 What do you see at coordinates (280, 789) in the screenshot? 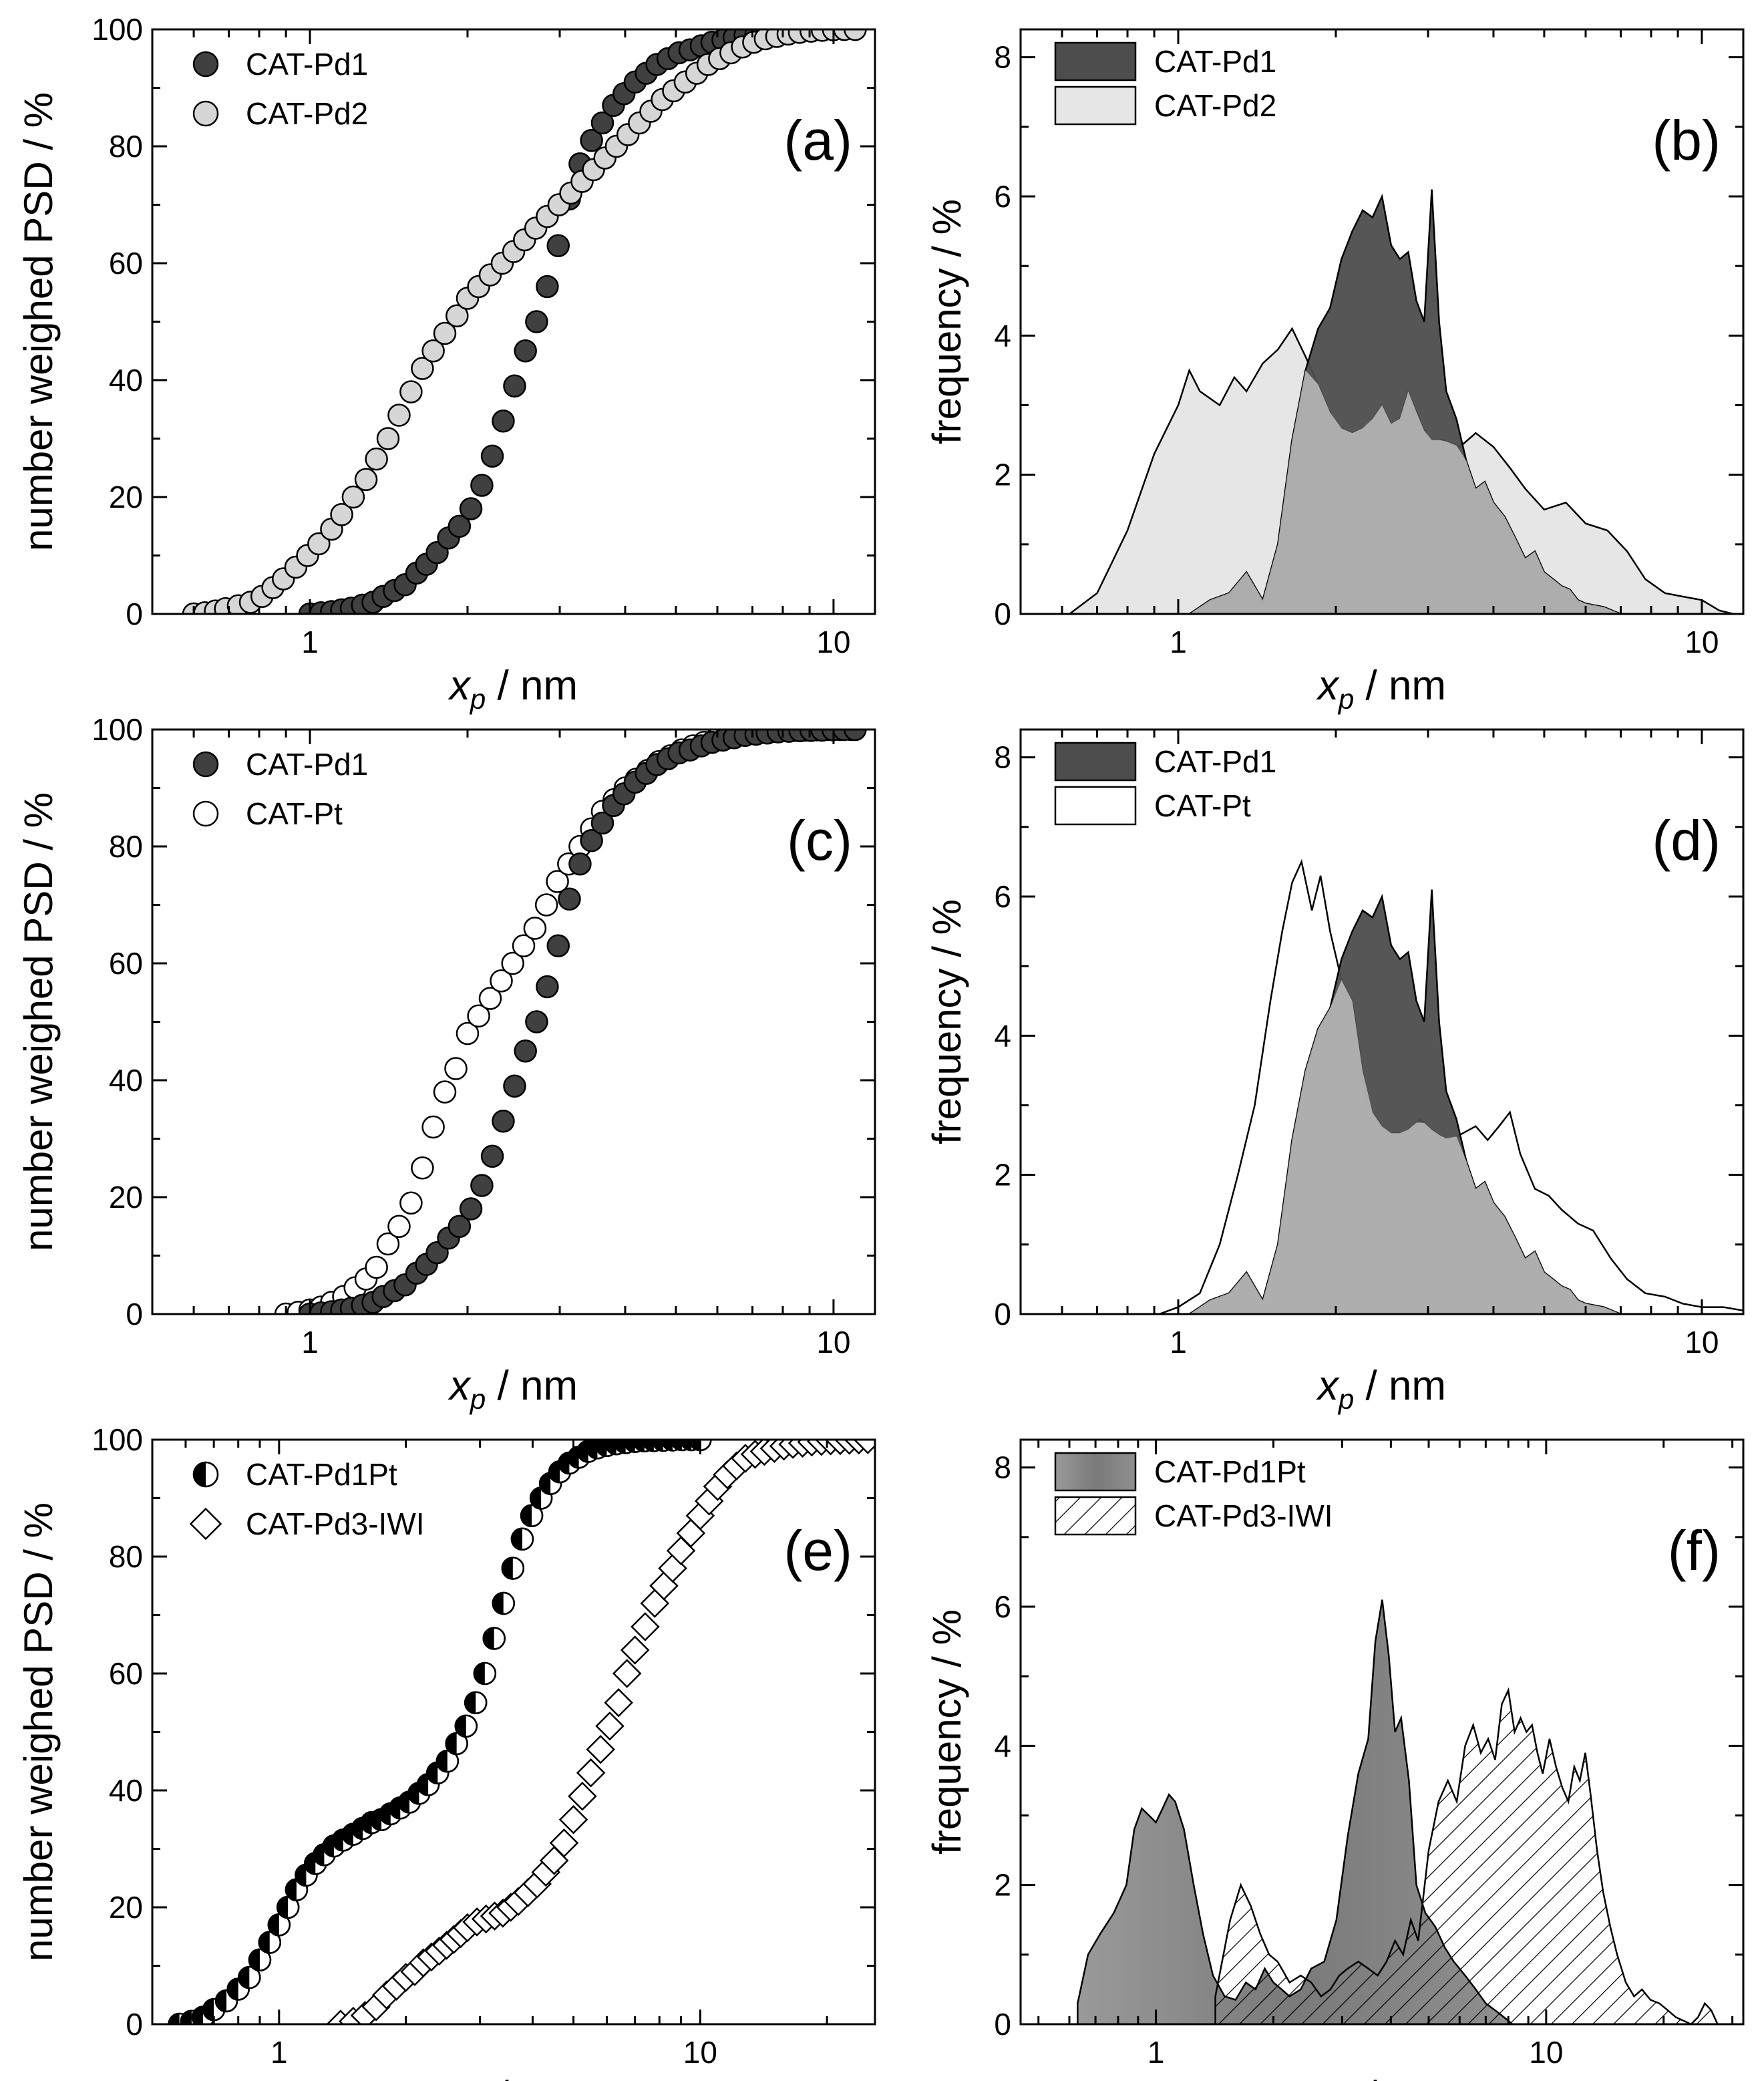
I see `legend: CAT-Pd1 CAT-Pt` at bounding box center [280, 789].